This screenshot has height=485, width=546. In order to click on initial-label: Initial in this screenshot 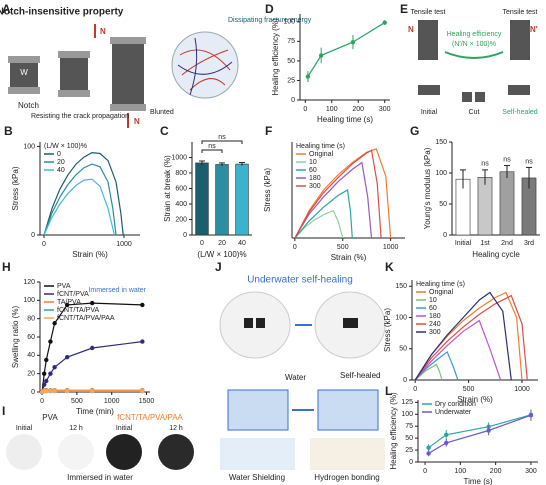, I will do `click(429, 112)`.